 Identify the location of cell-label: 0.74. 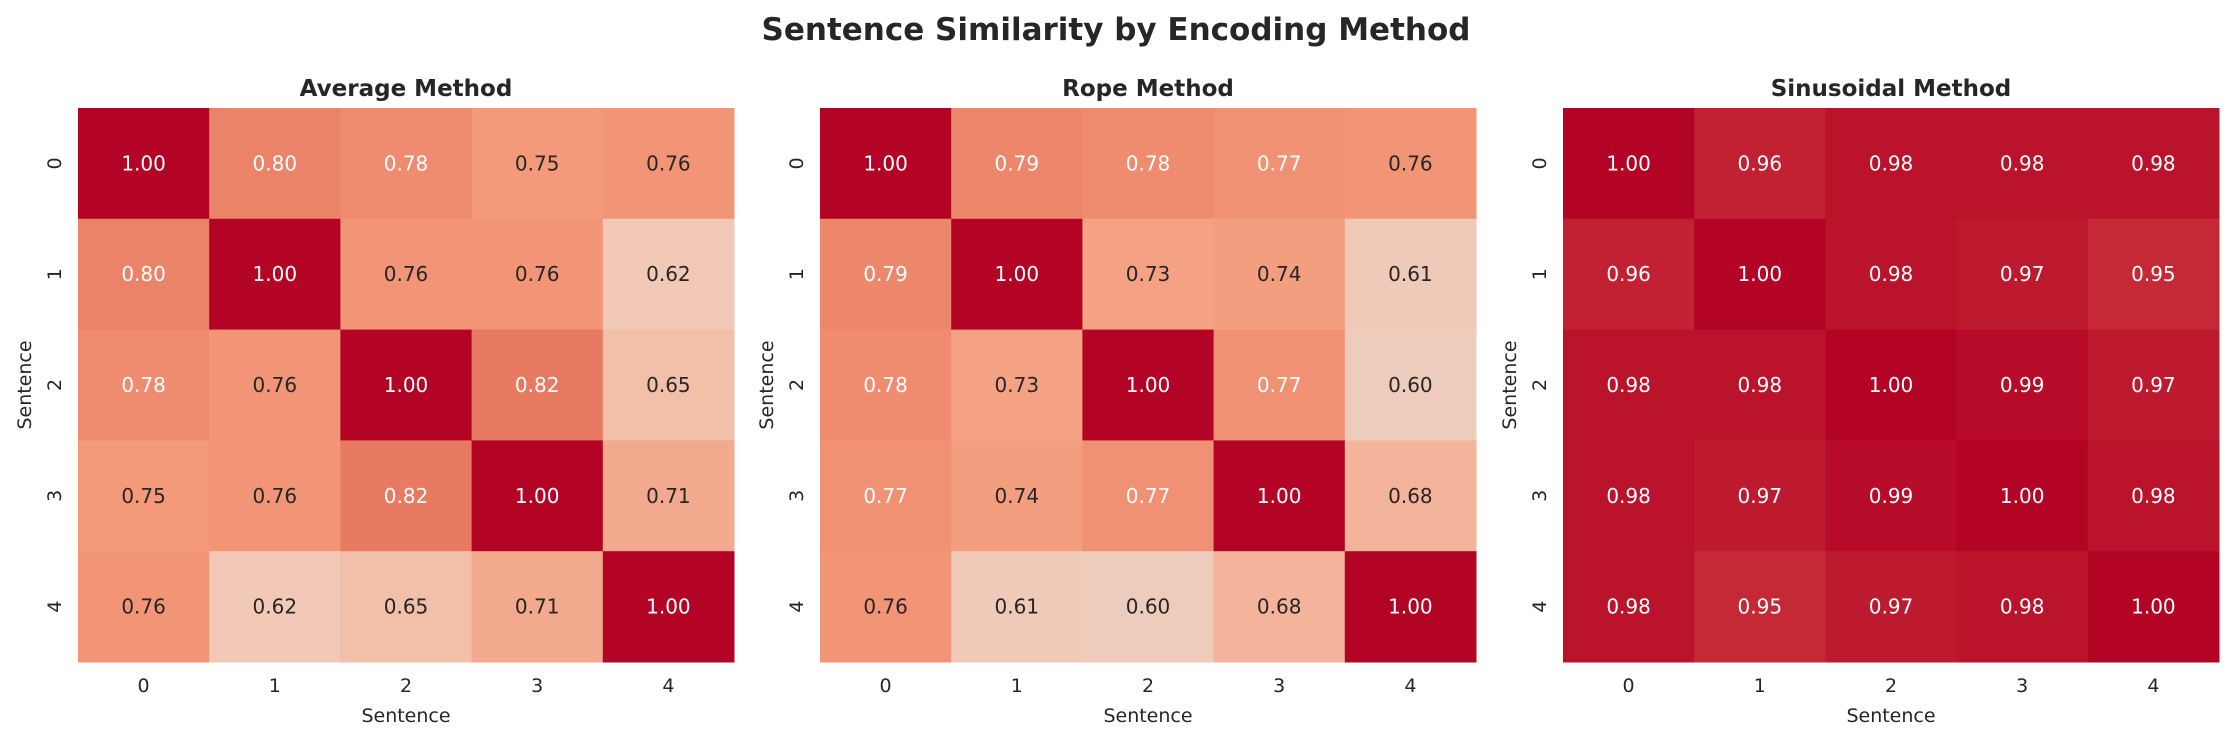
(1279, 274).